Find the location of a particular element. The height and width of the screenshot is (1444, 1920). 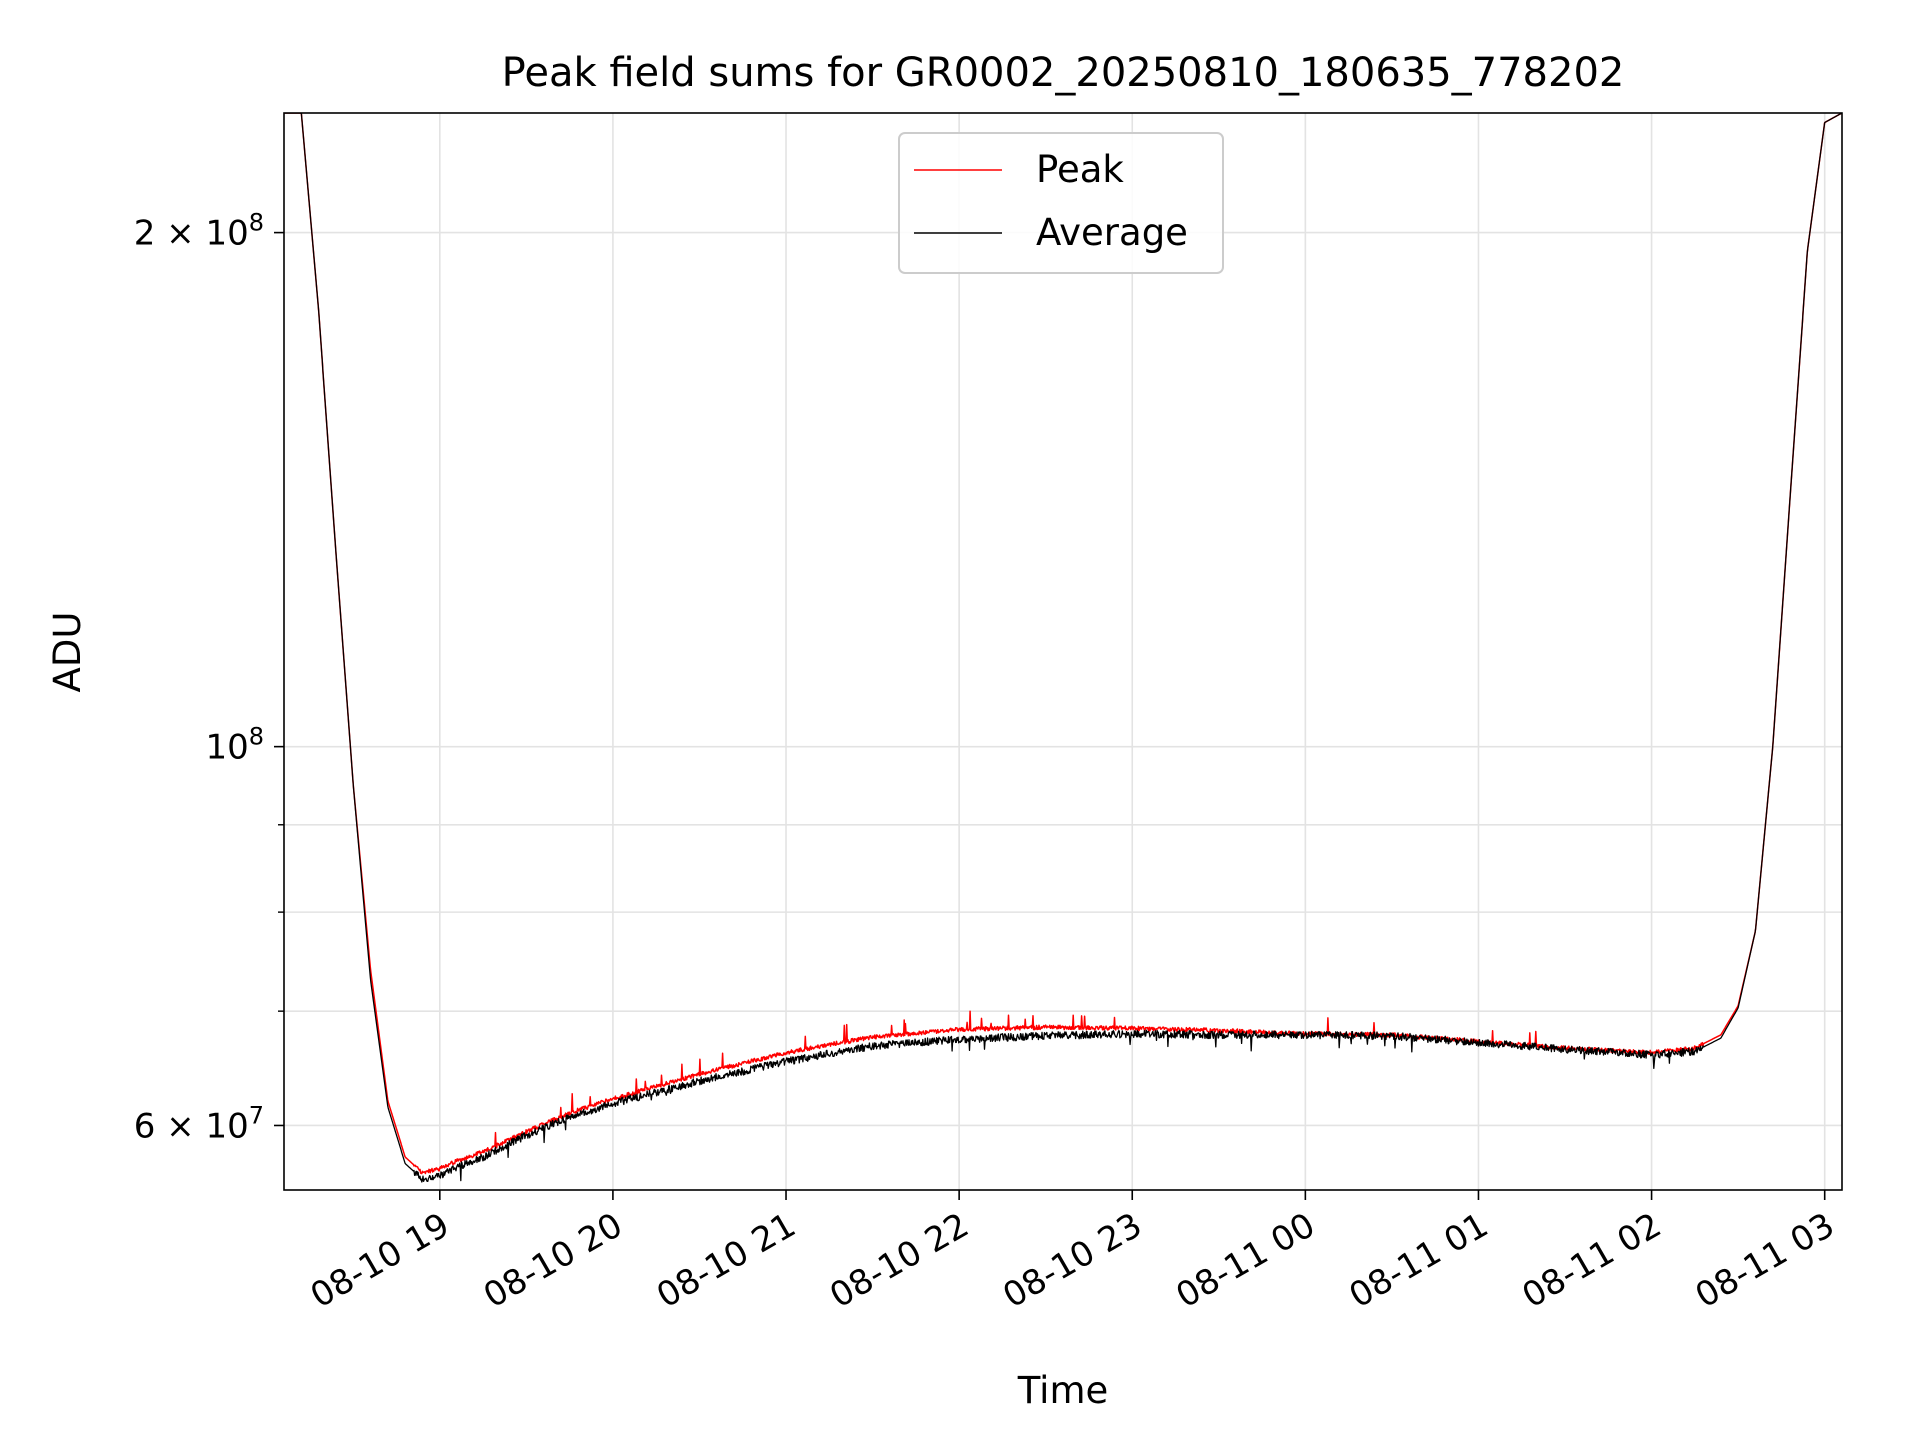

legend-label-average: Average is located at coordinates (1112, 232).